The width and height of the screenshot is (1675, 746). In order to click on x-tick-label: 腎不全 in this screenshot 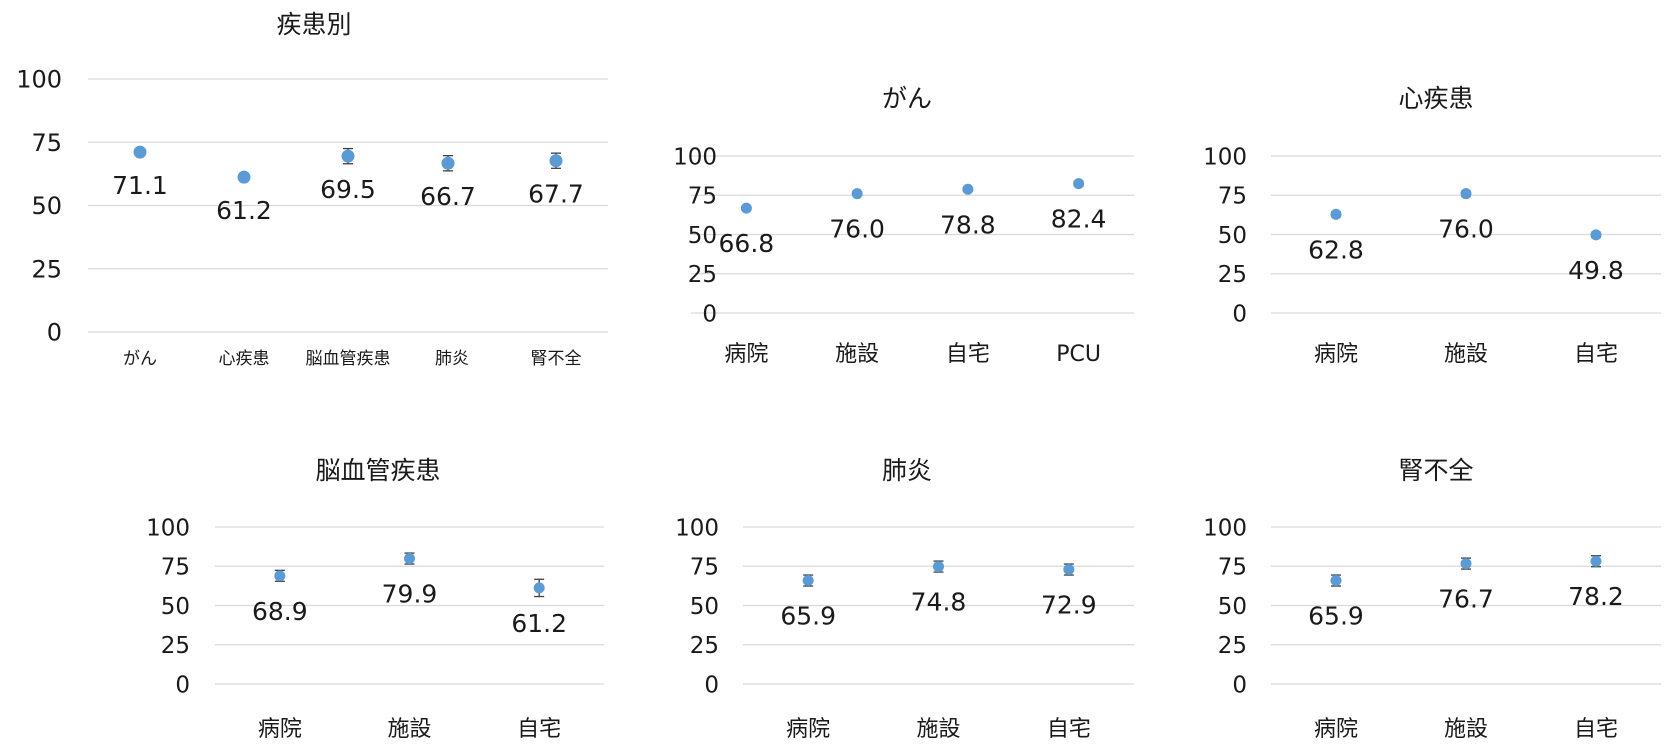, I will do `click(556, 359)`.